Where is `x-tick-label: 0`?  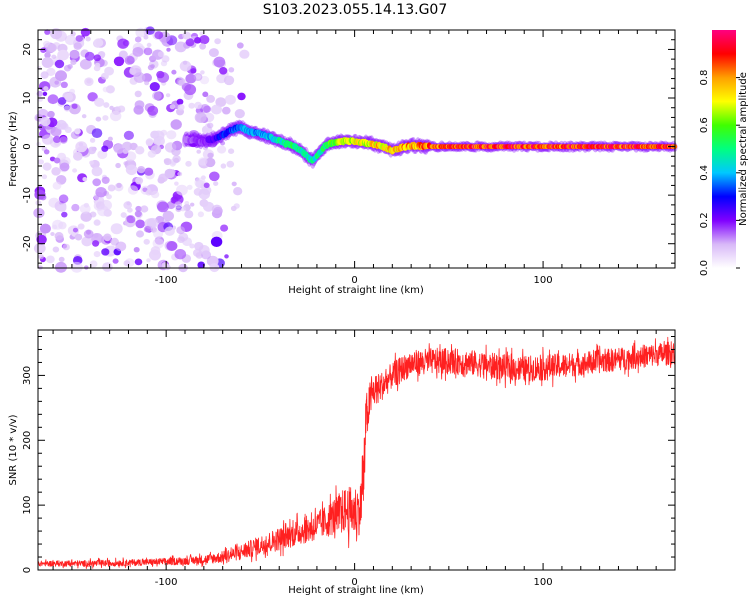
x-tick-label: 0 is located at coordinates (354, 280).